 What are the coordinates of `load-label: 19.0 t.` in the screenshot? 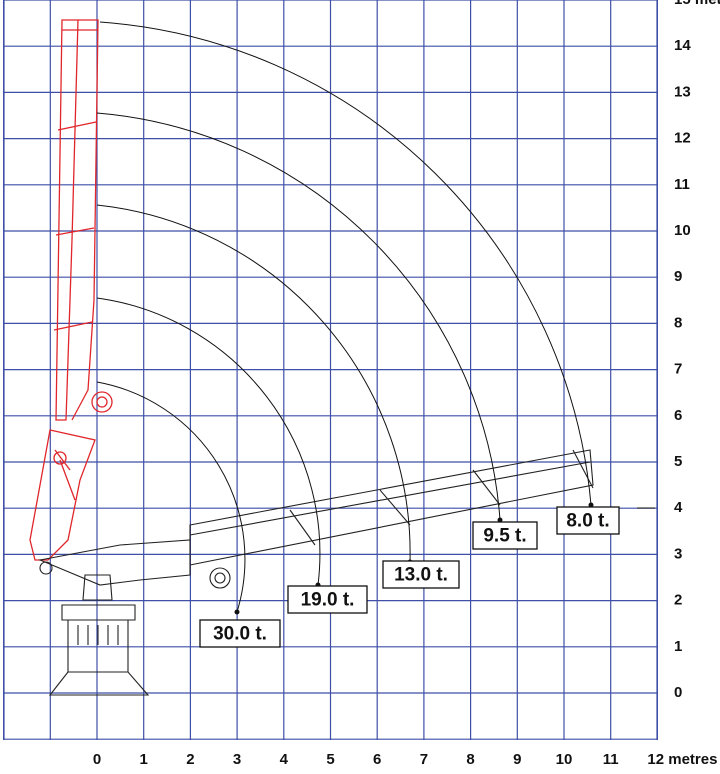 It's located at (328, 600).